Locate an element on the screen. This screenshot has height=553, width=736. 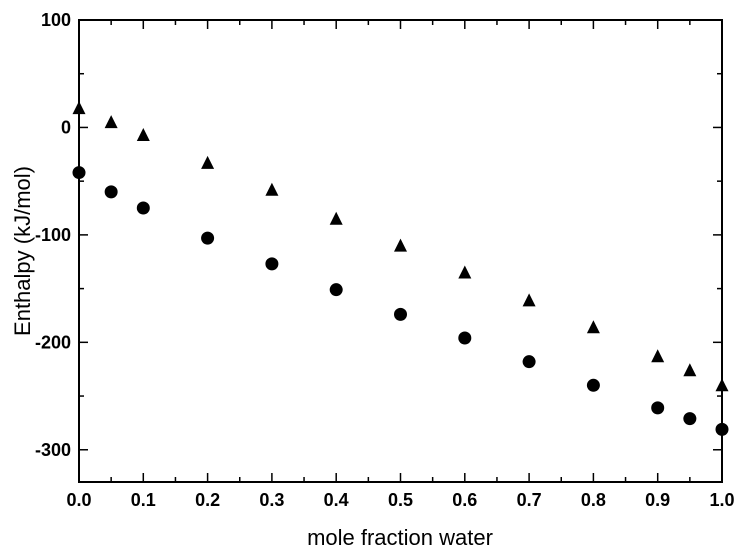
x-tick-label: 0.9 is located at coordinates (657, 500).